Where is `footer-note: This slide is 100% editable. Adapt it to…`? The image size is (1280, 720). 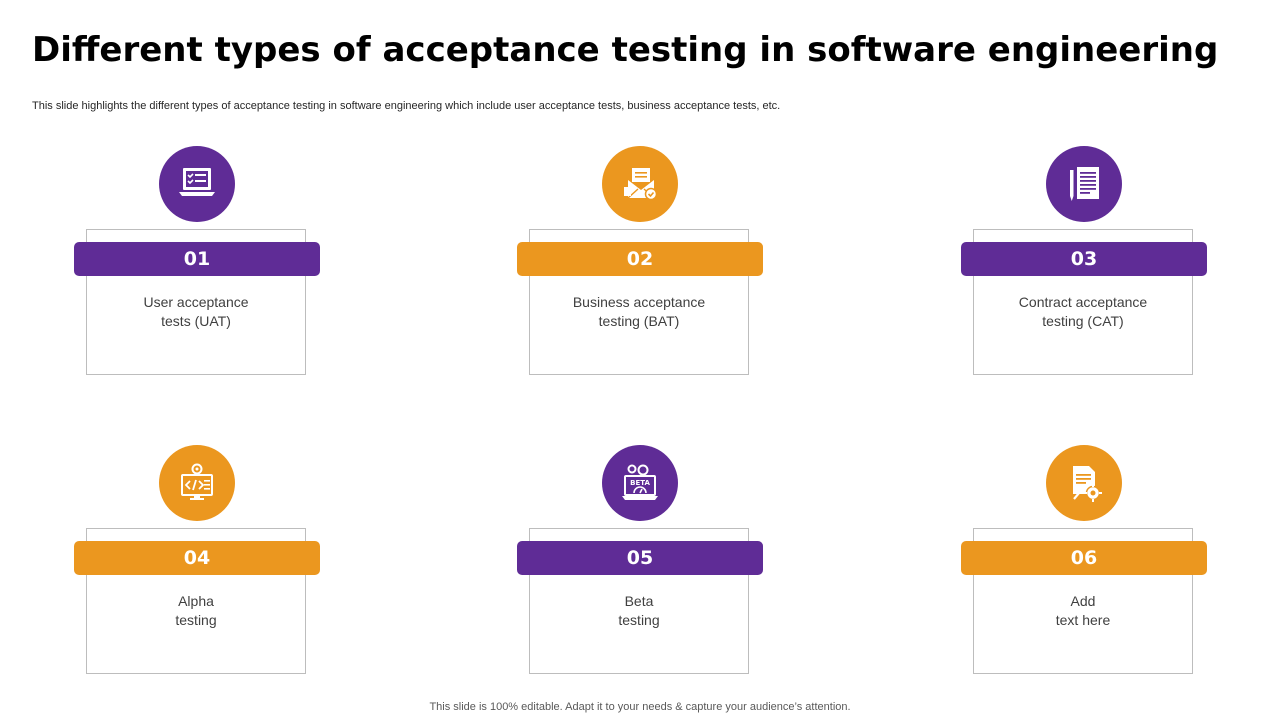
footer-note: This slide is 100% editable. Adapt it to… is located at coordinates (640, 707).